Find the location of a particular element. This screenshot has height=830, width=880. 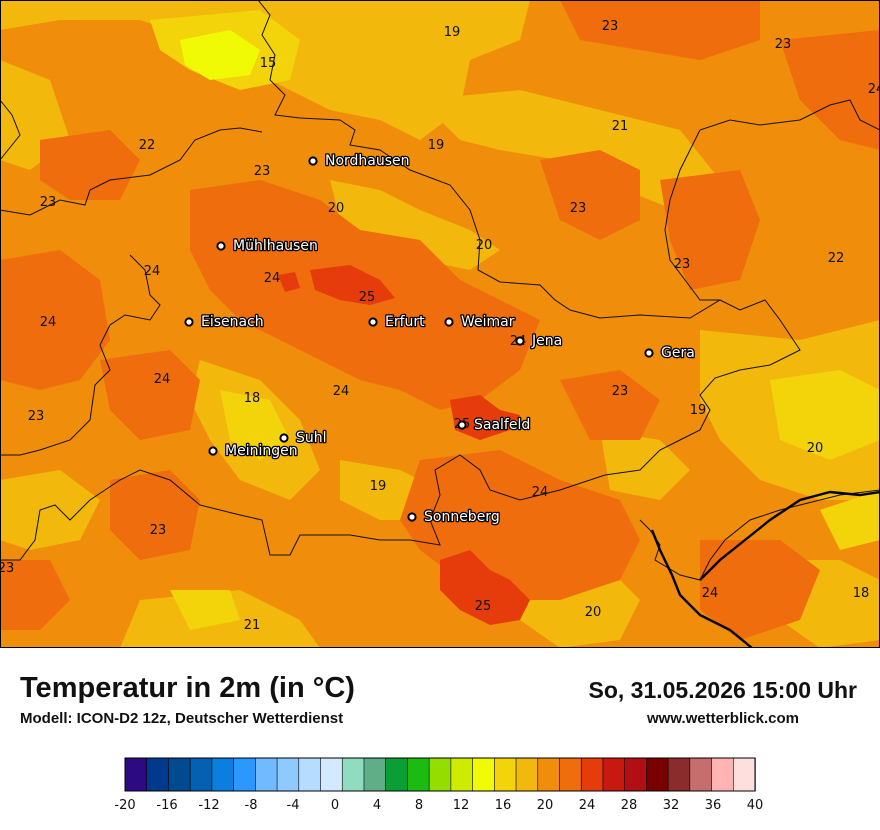

legend-swatches is located at coordinates (440, 774).